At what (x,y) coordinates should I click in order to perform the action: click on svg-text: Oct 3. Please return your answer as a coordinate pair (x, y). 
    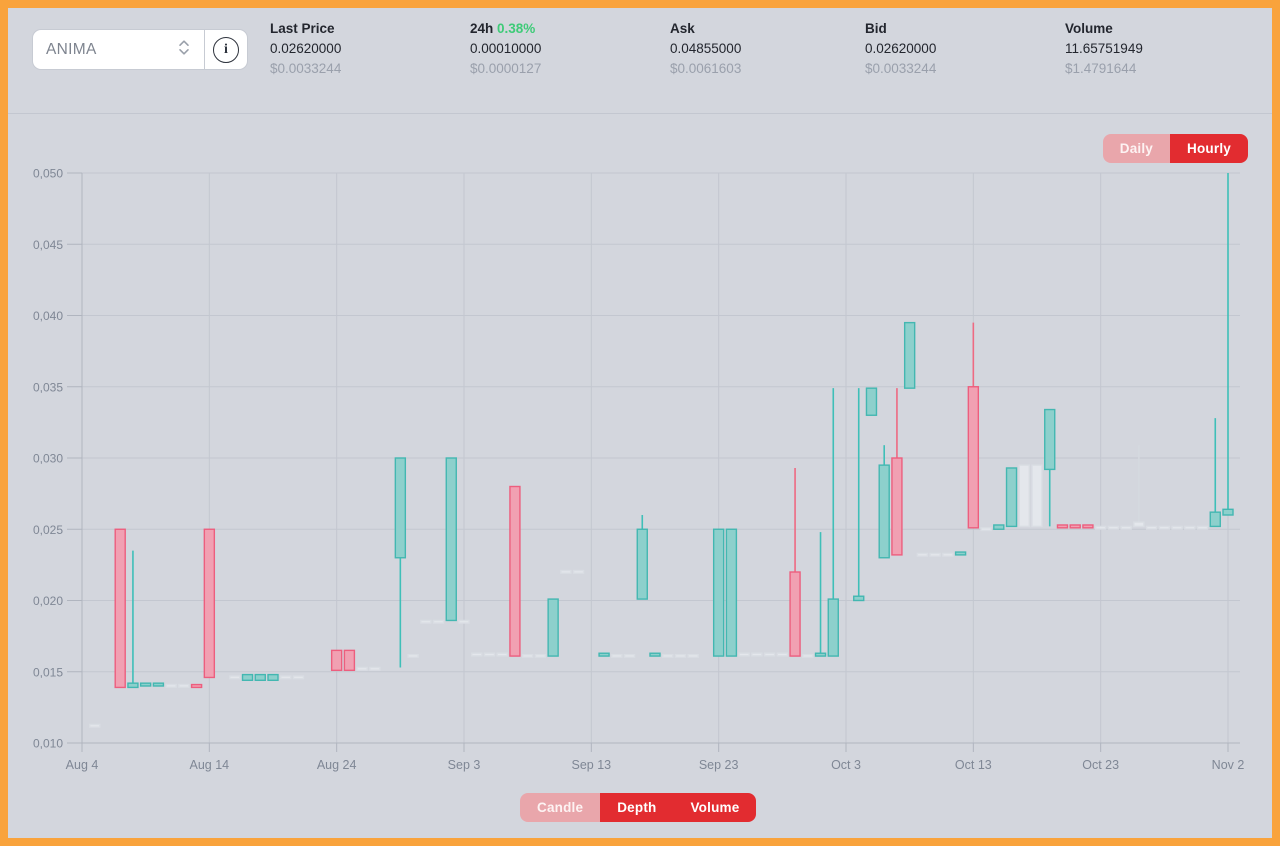
    Looking at the image, I should click on (846, 765).